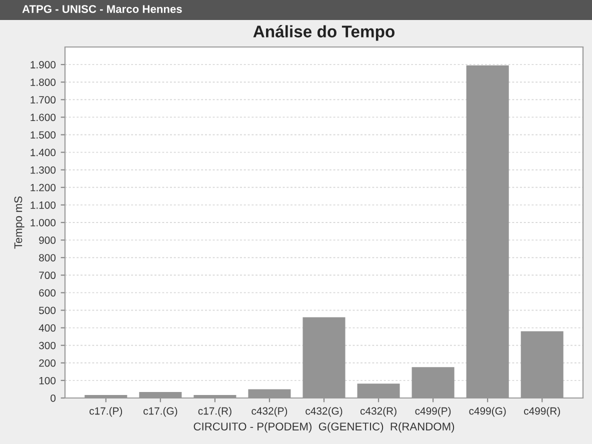  Describe the element at coordinates (47, 310) in the screenshot. I see `y-tick-label: 500` at that location.